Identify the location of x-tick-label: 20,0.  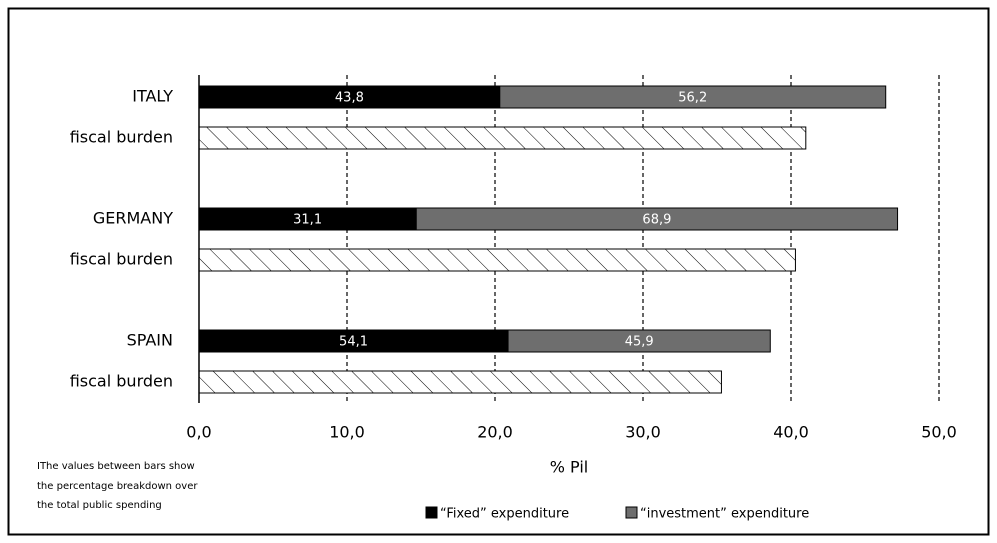
(495, 432).